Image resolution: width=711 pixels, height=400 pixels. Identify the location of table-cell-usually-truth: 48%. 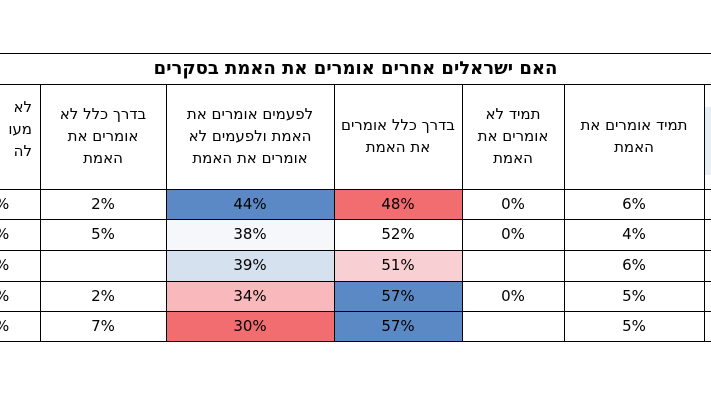
(398, 204).